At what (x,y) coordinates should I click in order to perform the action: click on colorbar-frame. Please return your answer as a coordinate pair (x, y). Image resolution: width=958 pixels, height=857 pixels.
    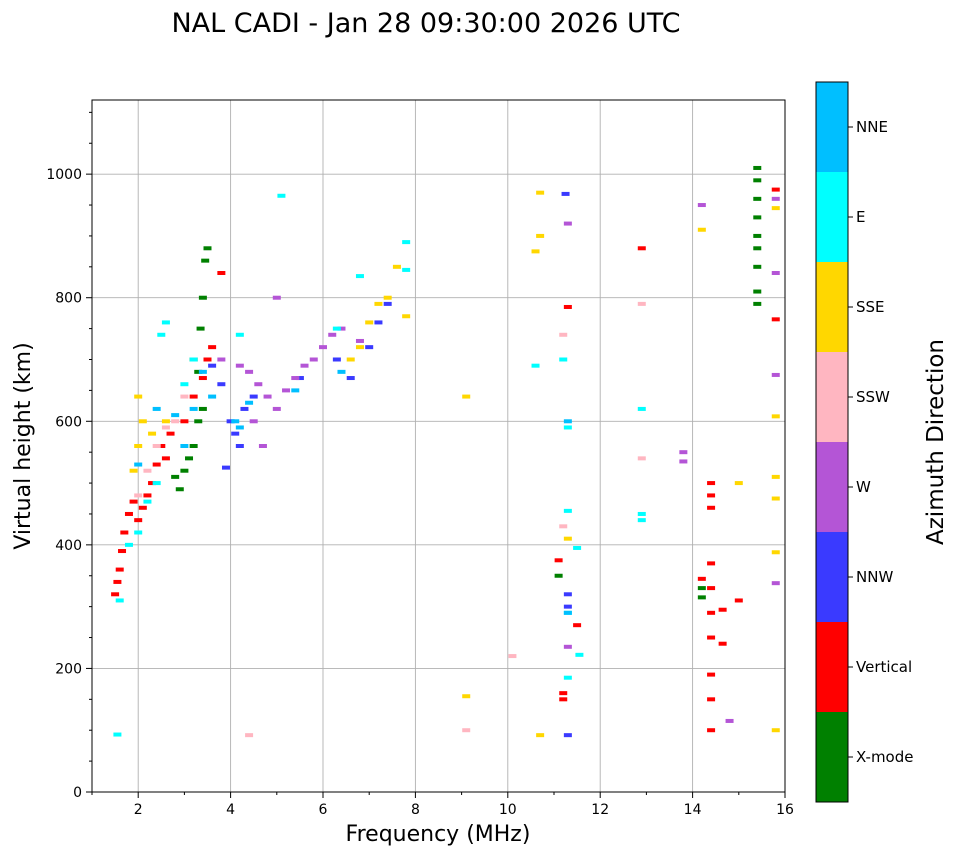
    Looking at the image, I should click on (832, 442).